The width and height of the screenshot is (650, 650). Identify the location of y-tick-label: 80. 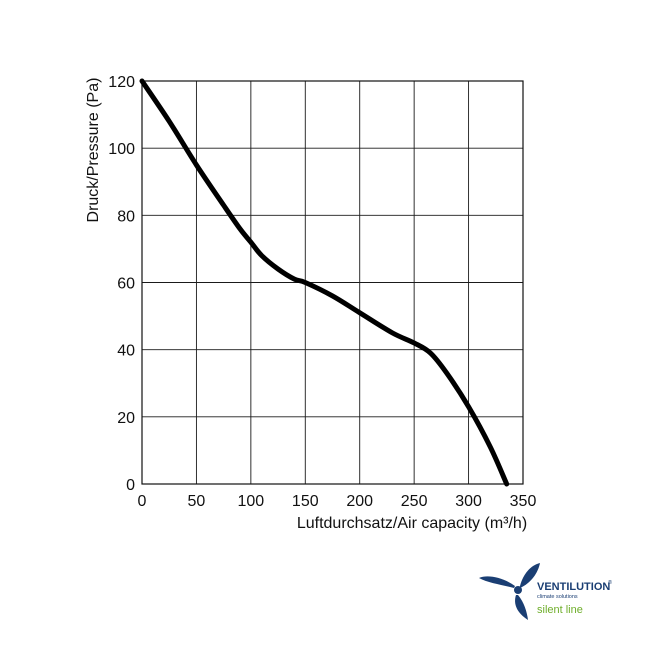
(126, 216).